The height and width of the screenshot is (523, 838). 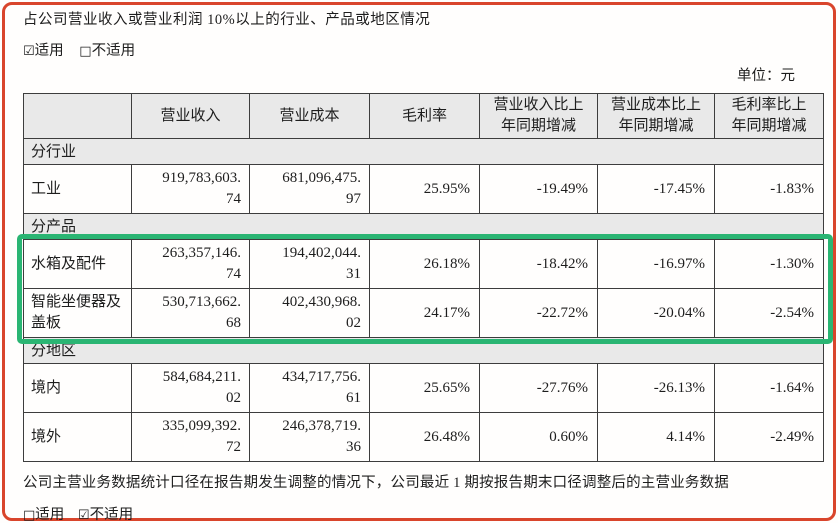 What do you see at coordinates (766, 76) in the screenshot?
I see `unit-label: 单位：元` at bounding box center [766, 76].